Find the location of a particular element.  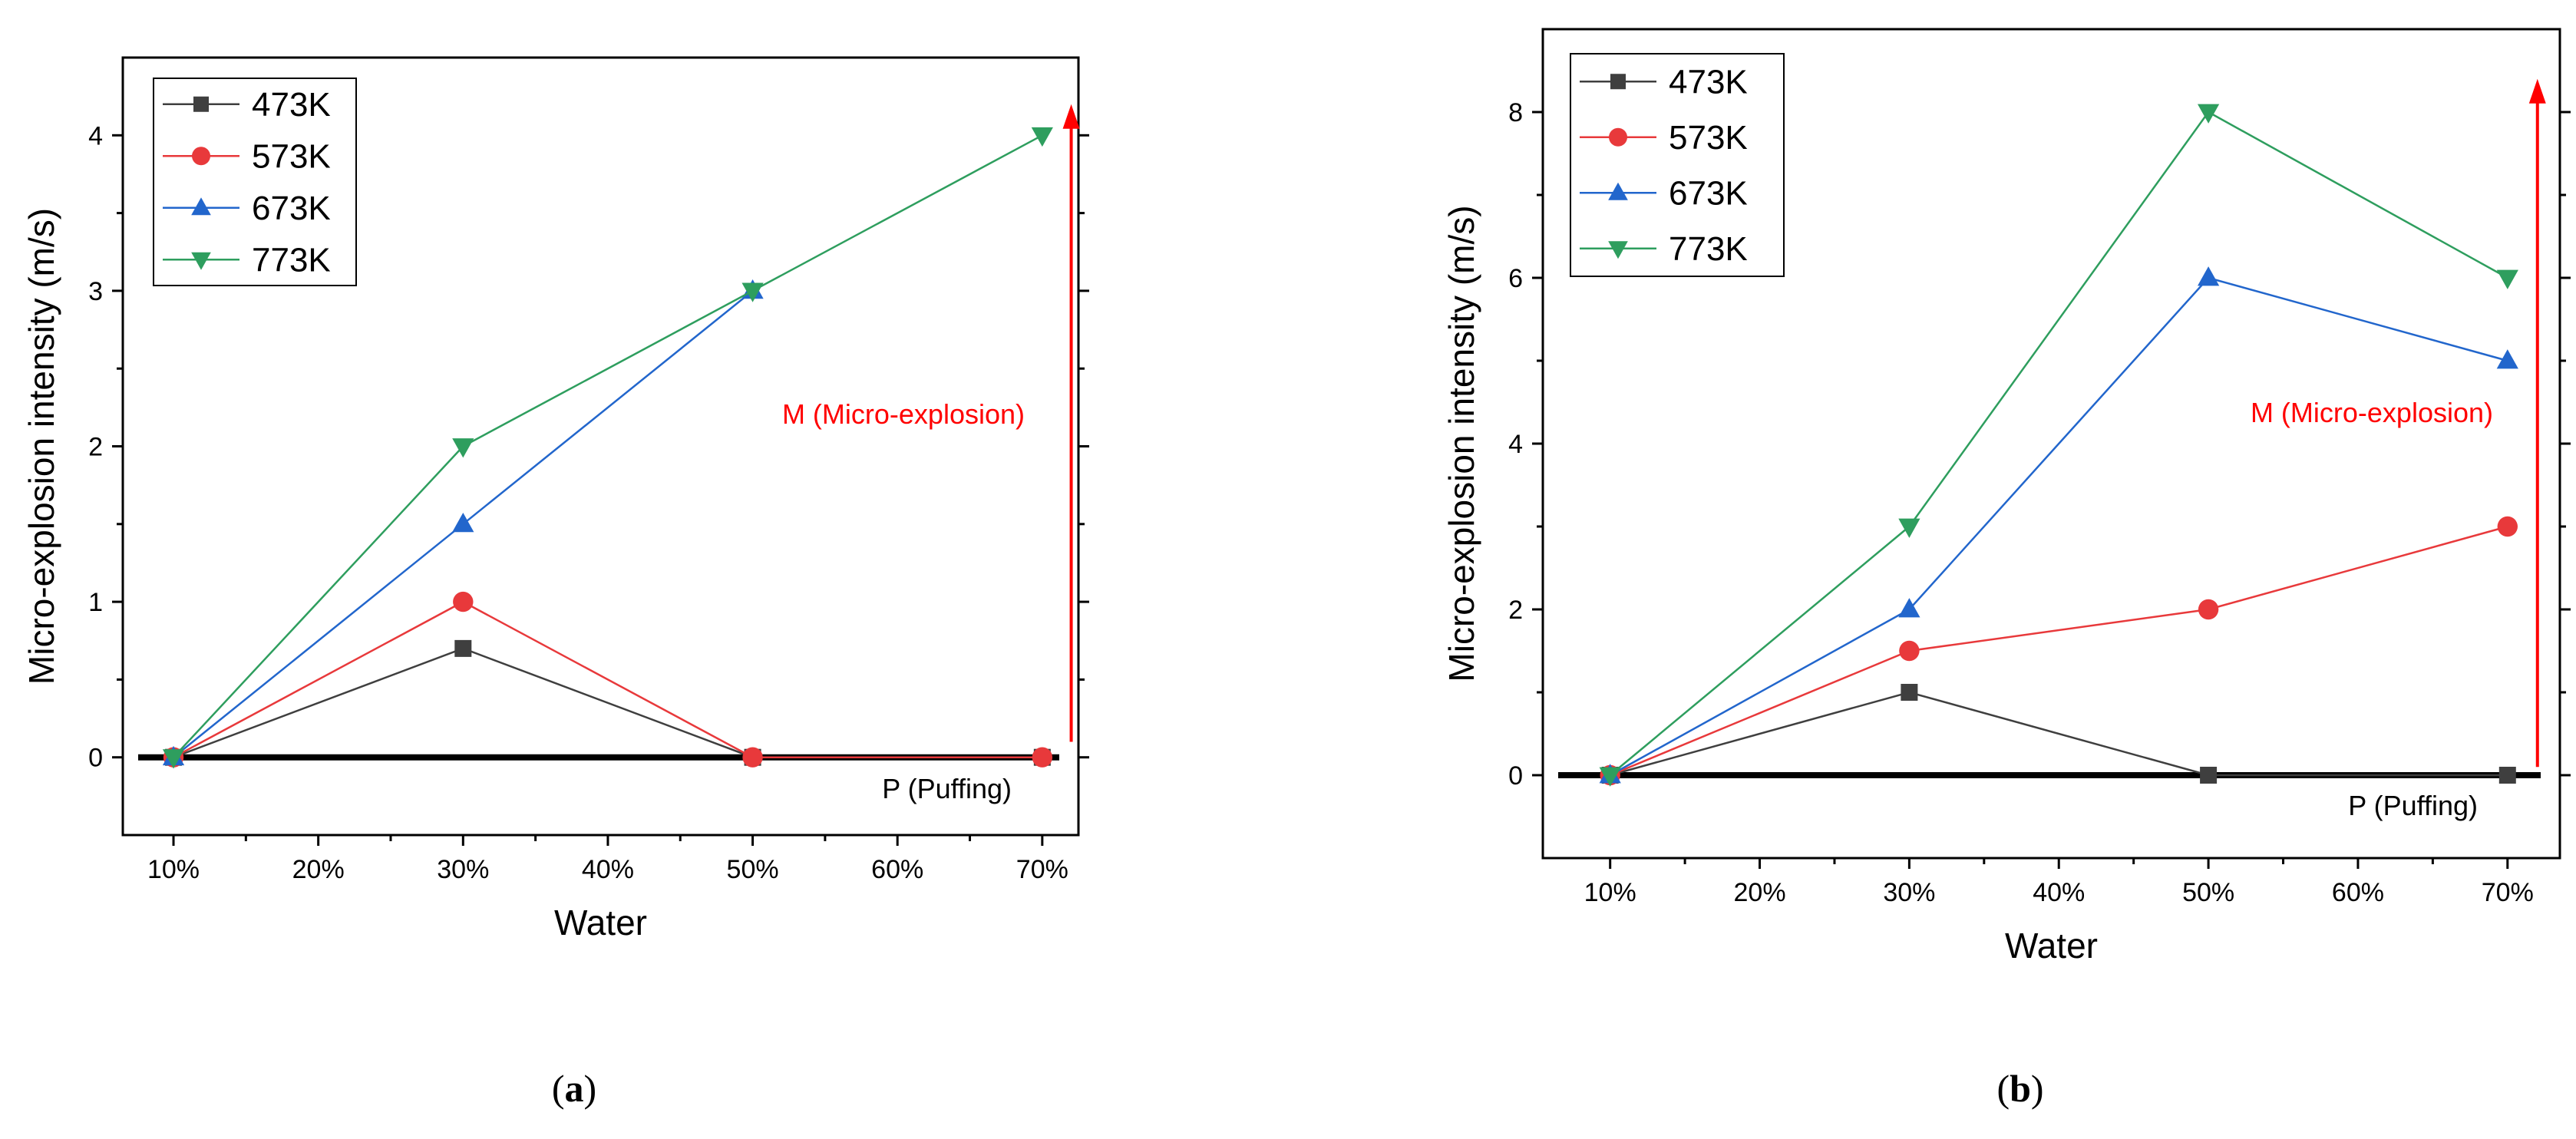

y-tick-label: 1 is located at coordinates (95, 603).